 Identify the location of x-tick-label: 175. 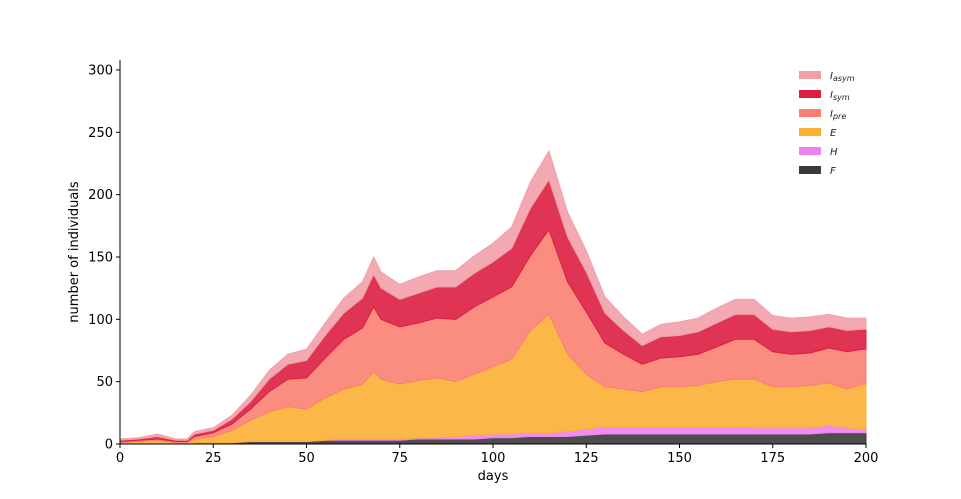
(772, 458).